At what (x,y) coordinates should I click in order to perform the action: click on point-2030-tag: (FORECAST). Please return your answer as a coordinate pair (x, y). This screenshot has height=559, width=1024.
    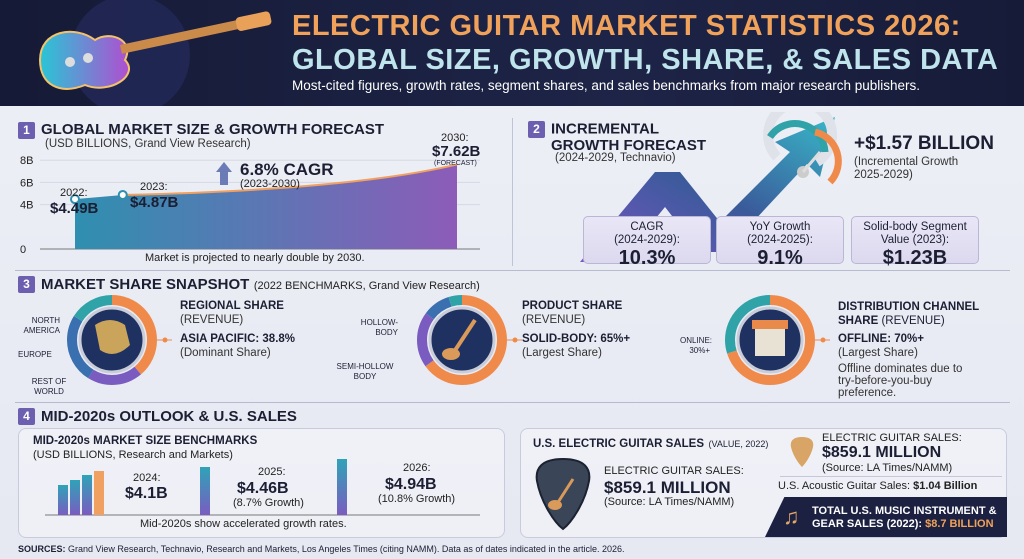
    Looking at the image, I should click on (455, 163).